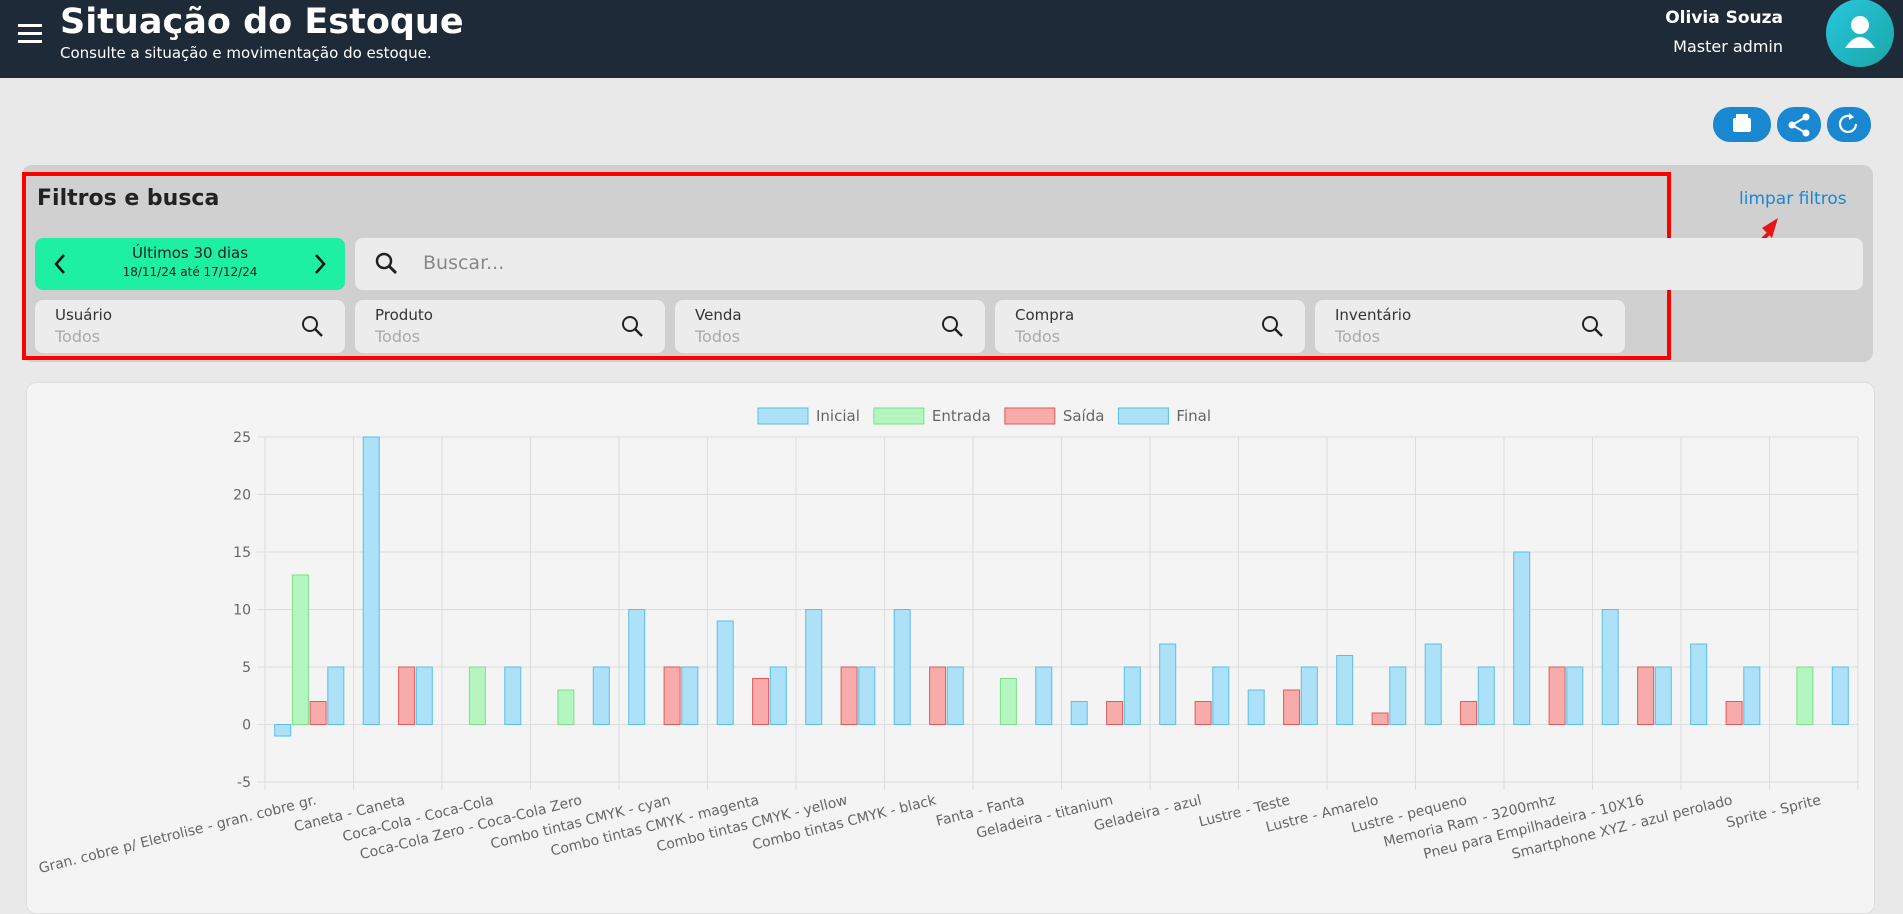  I want to click on avatar, so click(1860, 35).